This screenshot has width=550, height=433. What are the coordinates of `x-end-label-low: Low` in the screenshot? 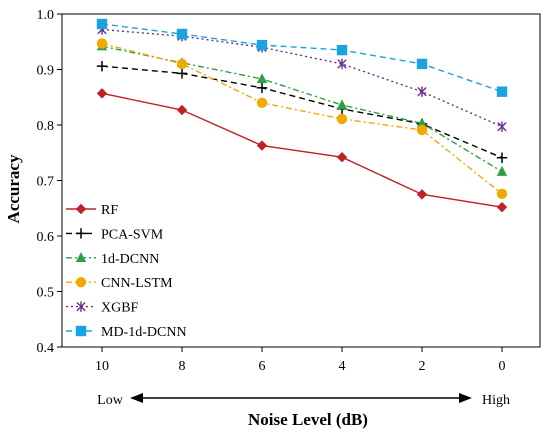 It's located at (110, 400).